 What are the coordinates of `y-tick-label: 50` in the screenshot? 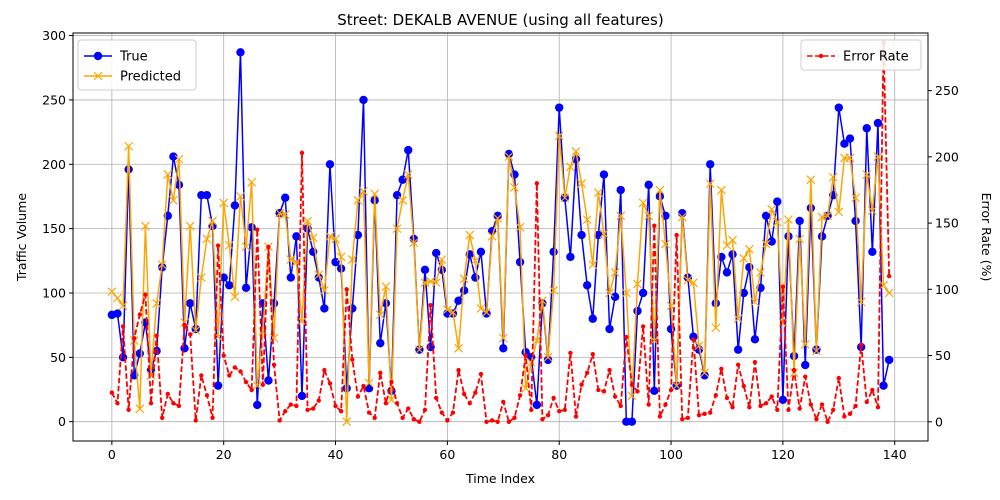 It's located at (58, 357).